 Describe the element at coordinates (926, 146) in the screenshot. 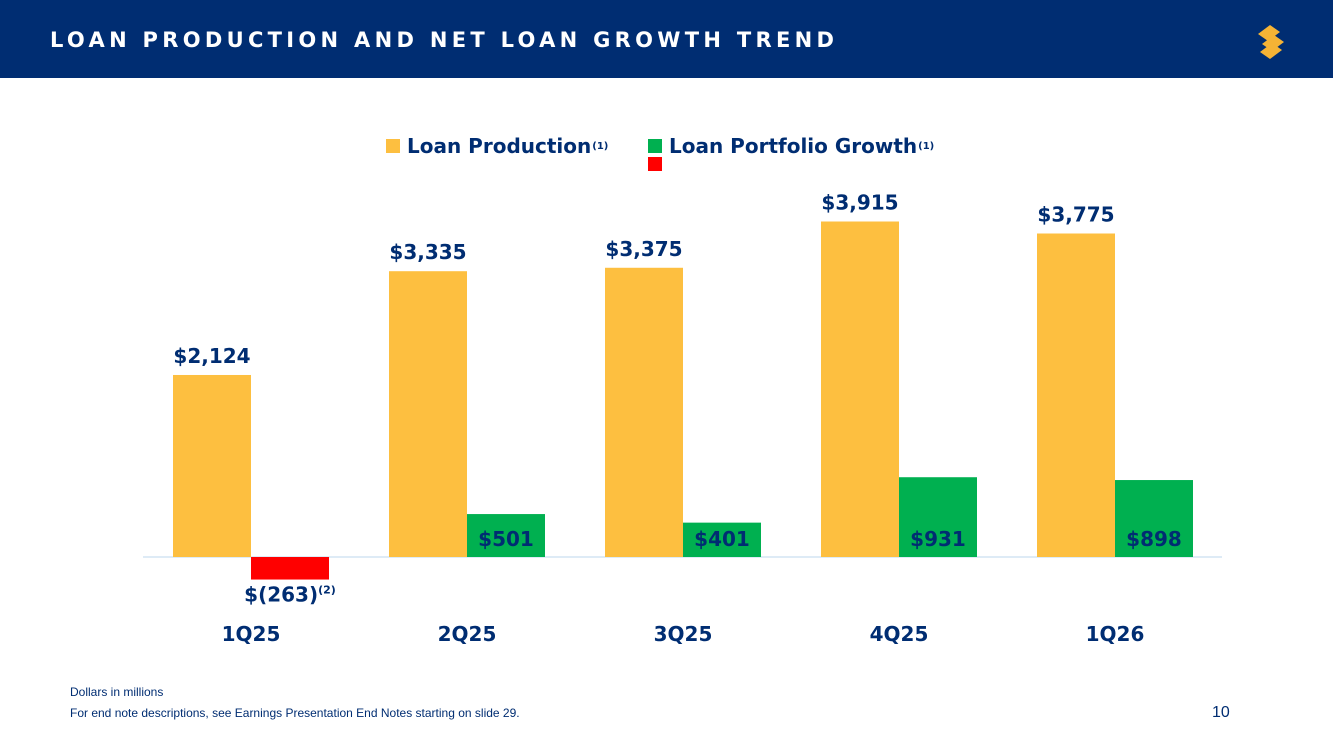

I see `legend-note-growth: (1)` at that location.